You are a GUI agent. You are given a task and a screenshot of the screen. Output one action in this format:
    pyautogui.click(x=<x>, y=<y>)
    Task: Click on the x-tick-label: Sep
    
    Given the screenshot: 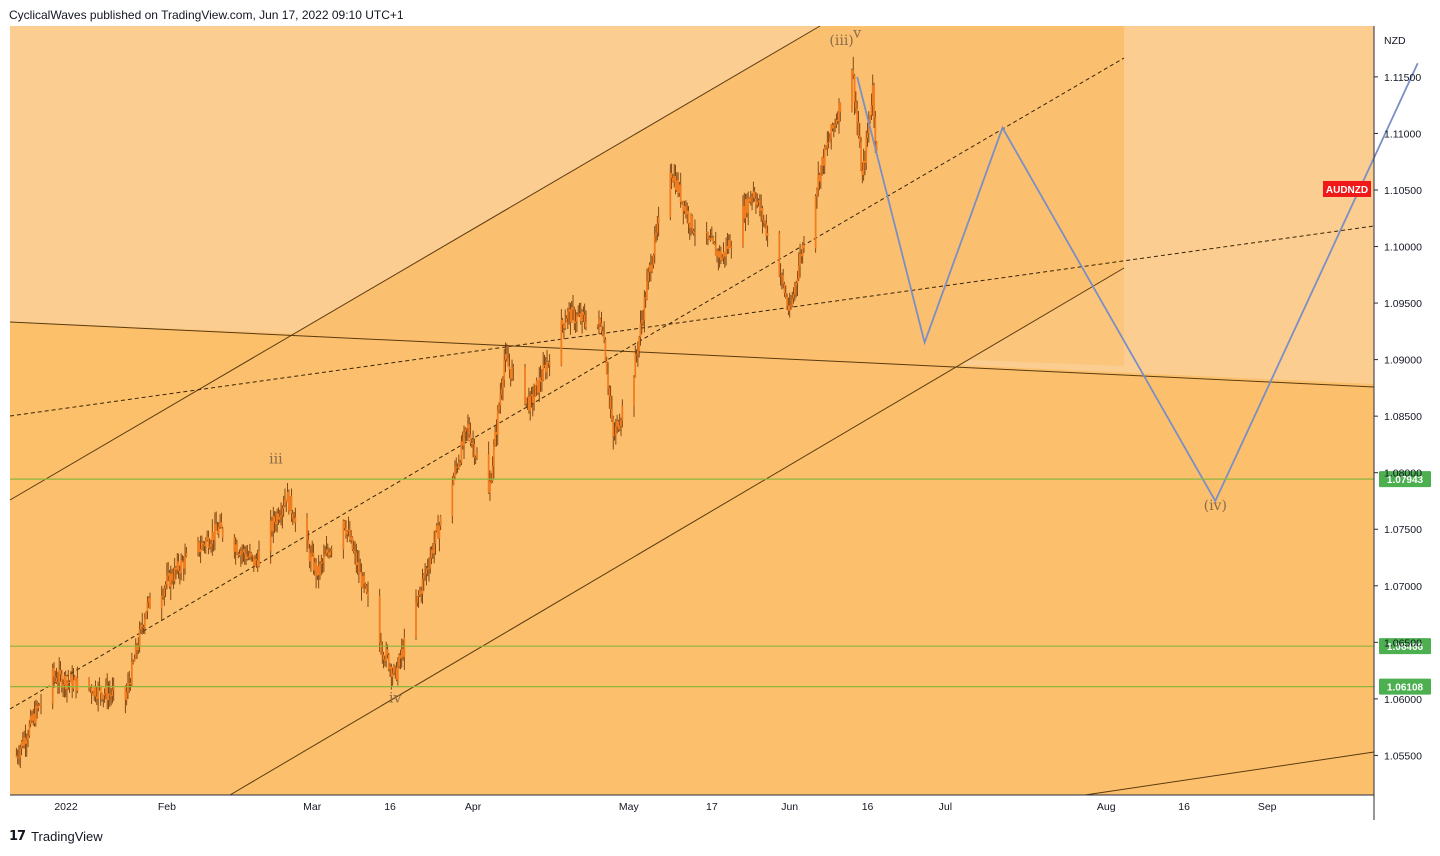 What is the action you would take?
    pyautogui.click(x=1267, y=807)
    